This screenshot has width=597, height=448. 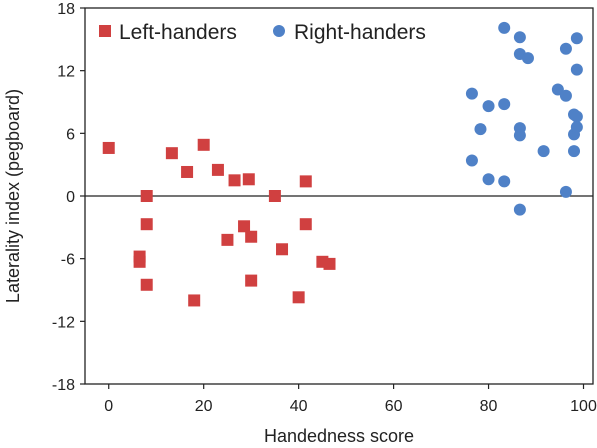 What do you see at coordinates (66, 72) in the screenshot?
I see `y-tick-label: 12` at bounding box center [66, 72].